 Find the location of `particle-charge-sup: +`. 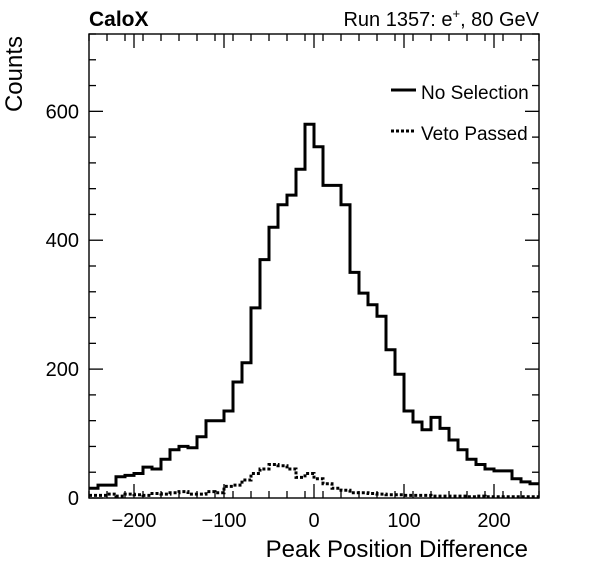

particle-charge-sup: + is located at coordinates (456, 13).